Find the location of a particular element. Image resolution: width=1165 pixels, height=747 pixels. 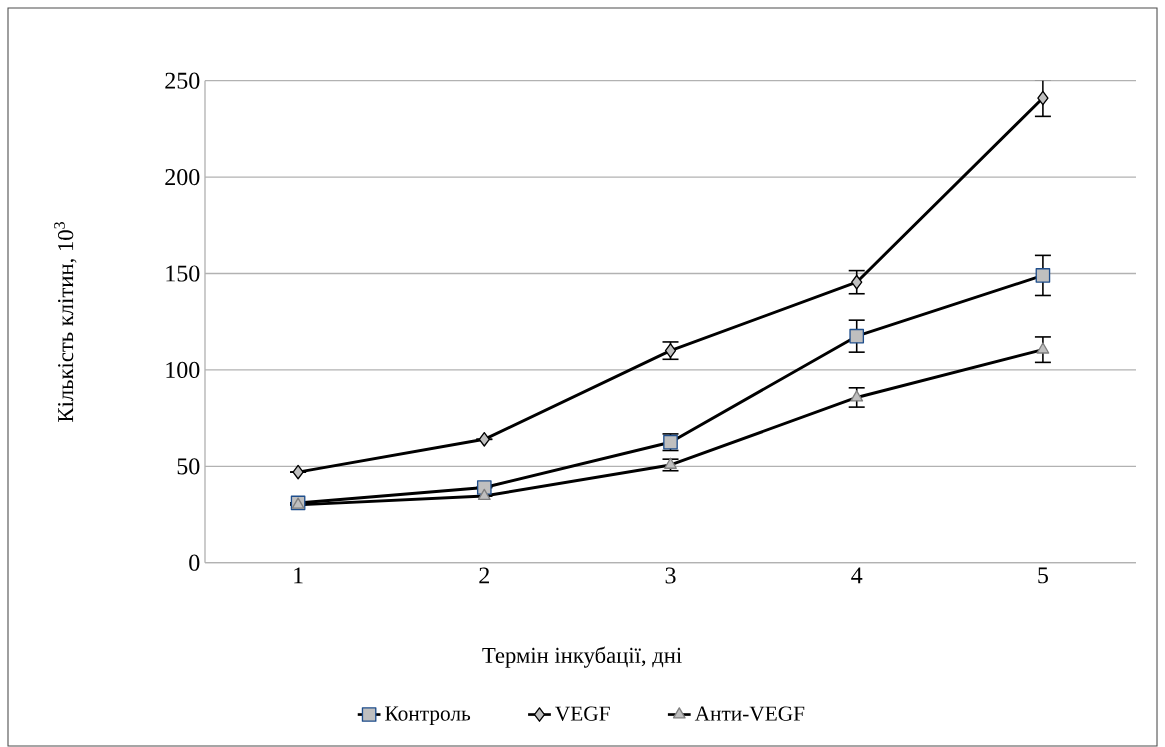

y-axis-title: Кількість клітин, 10$^{3}$ is located at coordinates (65, 322).